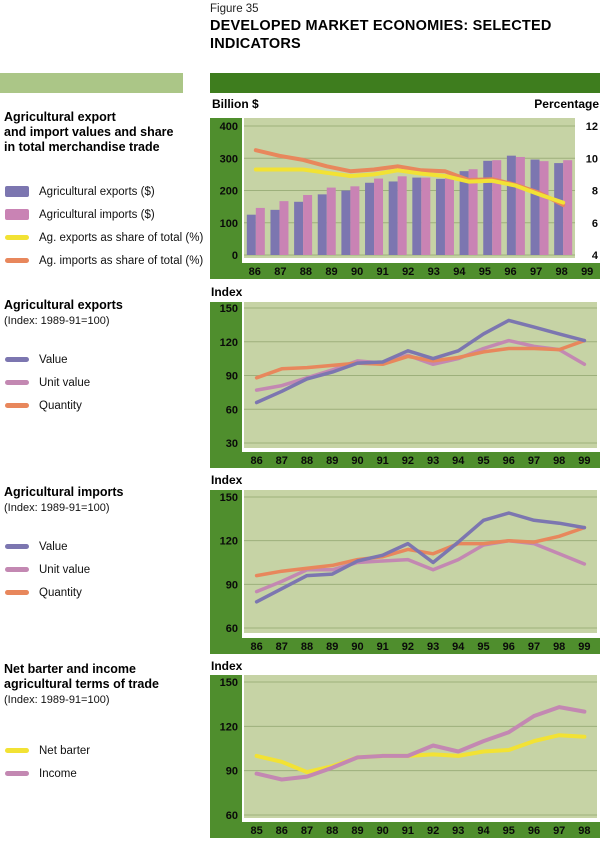 This screenshot has width=600, height=841. I want to click on legend: Value Unit value Quantity, so click(104, 569).